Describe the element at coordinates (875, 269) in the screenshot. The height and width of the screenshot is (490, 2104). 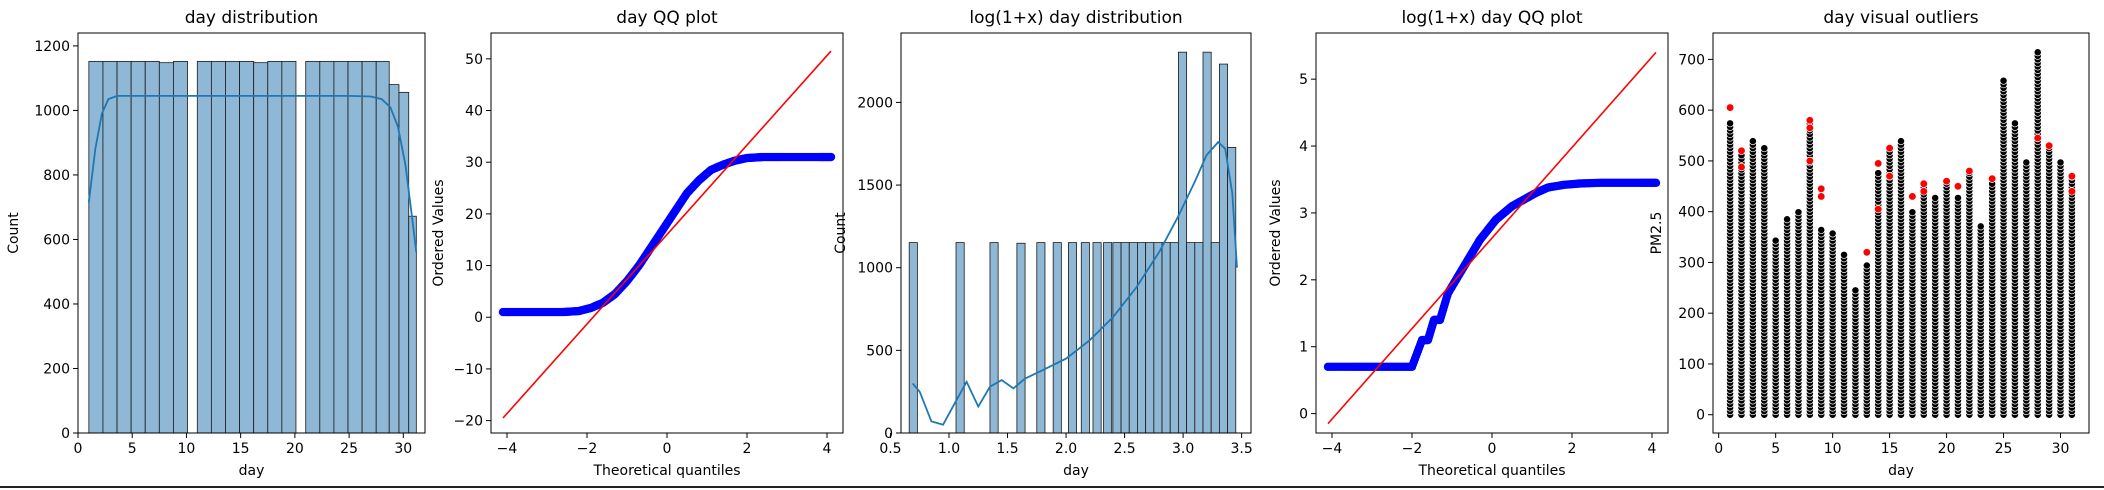
I see `y-tick-label: 1000` at that location.